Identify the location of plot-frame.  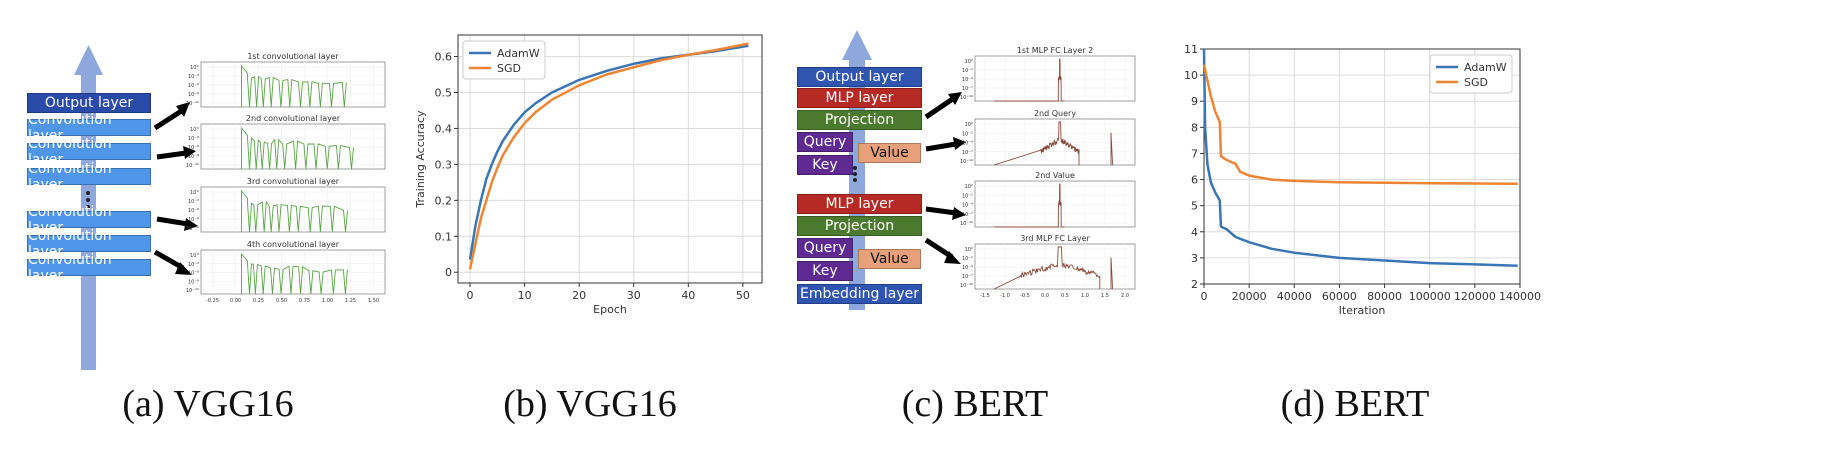
(1362, 166).